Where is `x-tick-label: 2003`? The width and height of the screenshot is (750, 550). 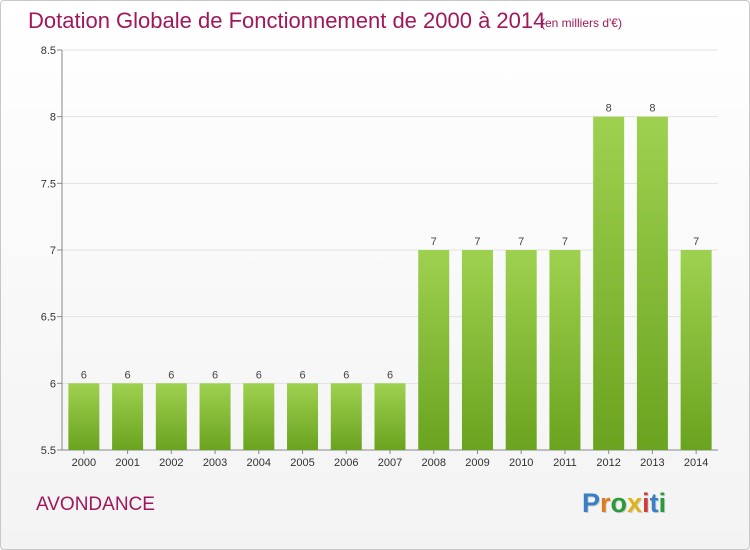 x-tick-label: 2003 is located at coordinates (215, 463).